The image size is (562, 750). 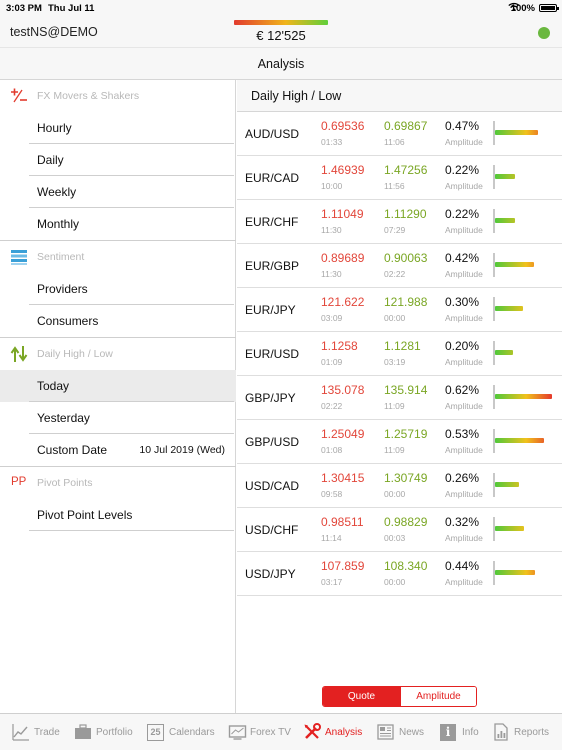 What do you see at coordinates (118, 483) in the screenshot?
I see `section-pivot-points: PP Pivot Points` at bounding box center [118, 483].